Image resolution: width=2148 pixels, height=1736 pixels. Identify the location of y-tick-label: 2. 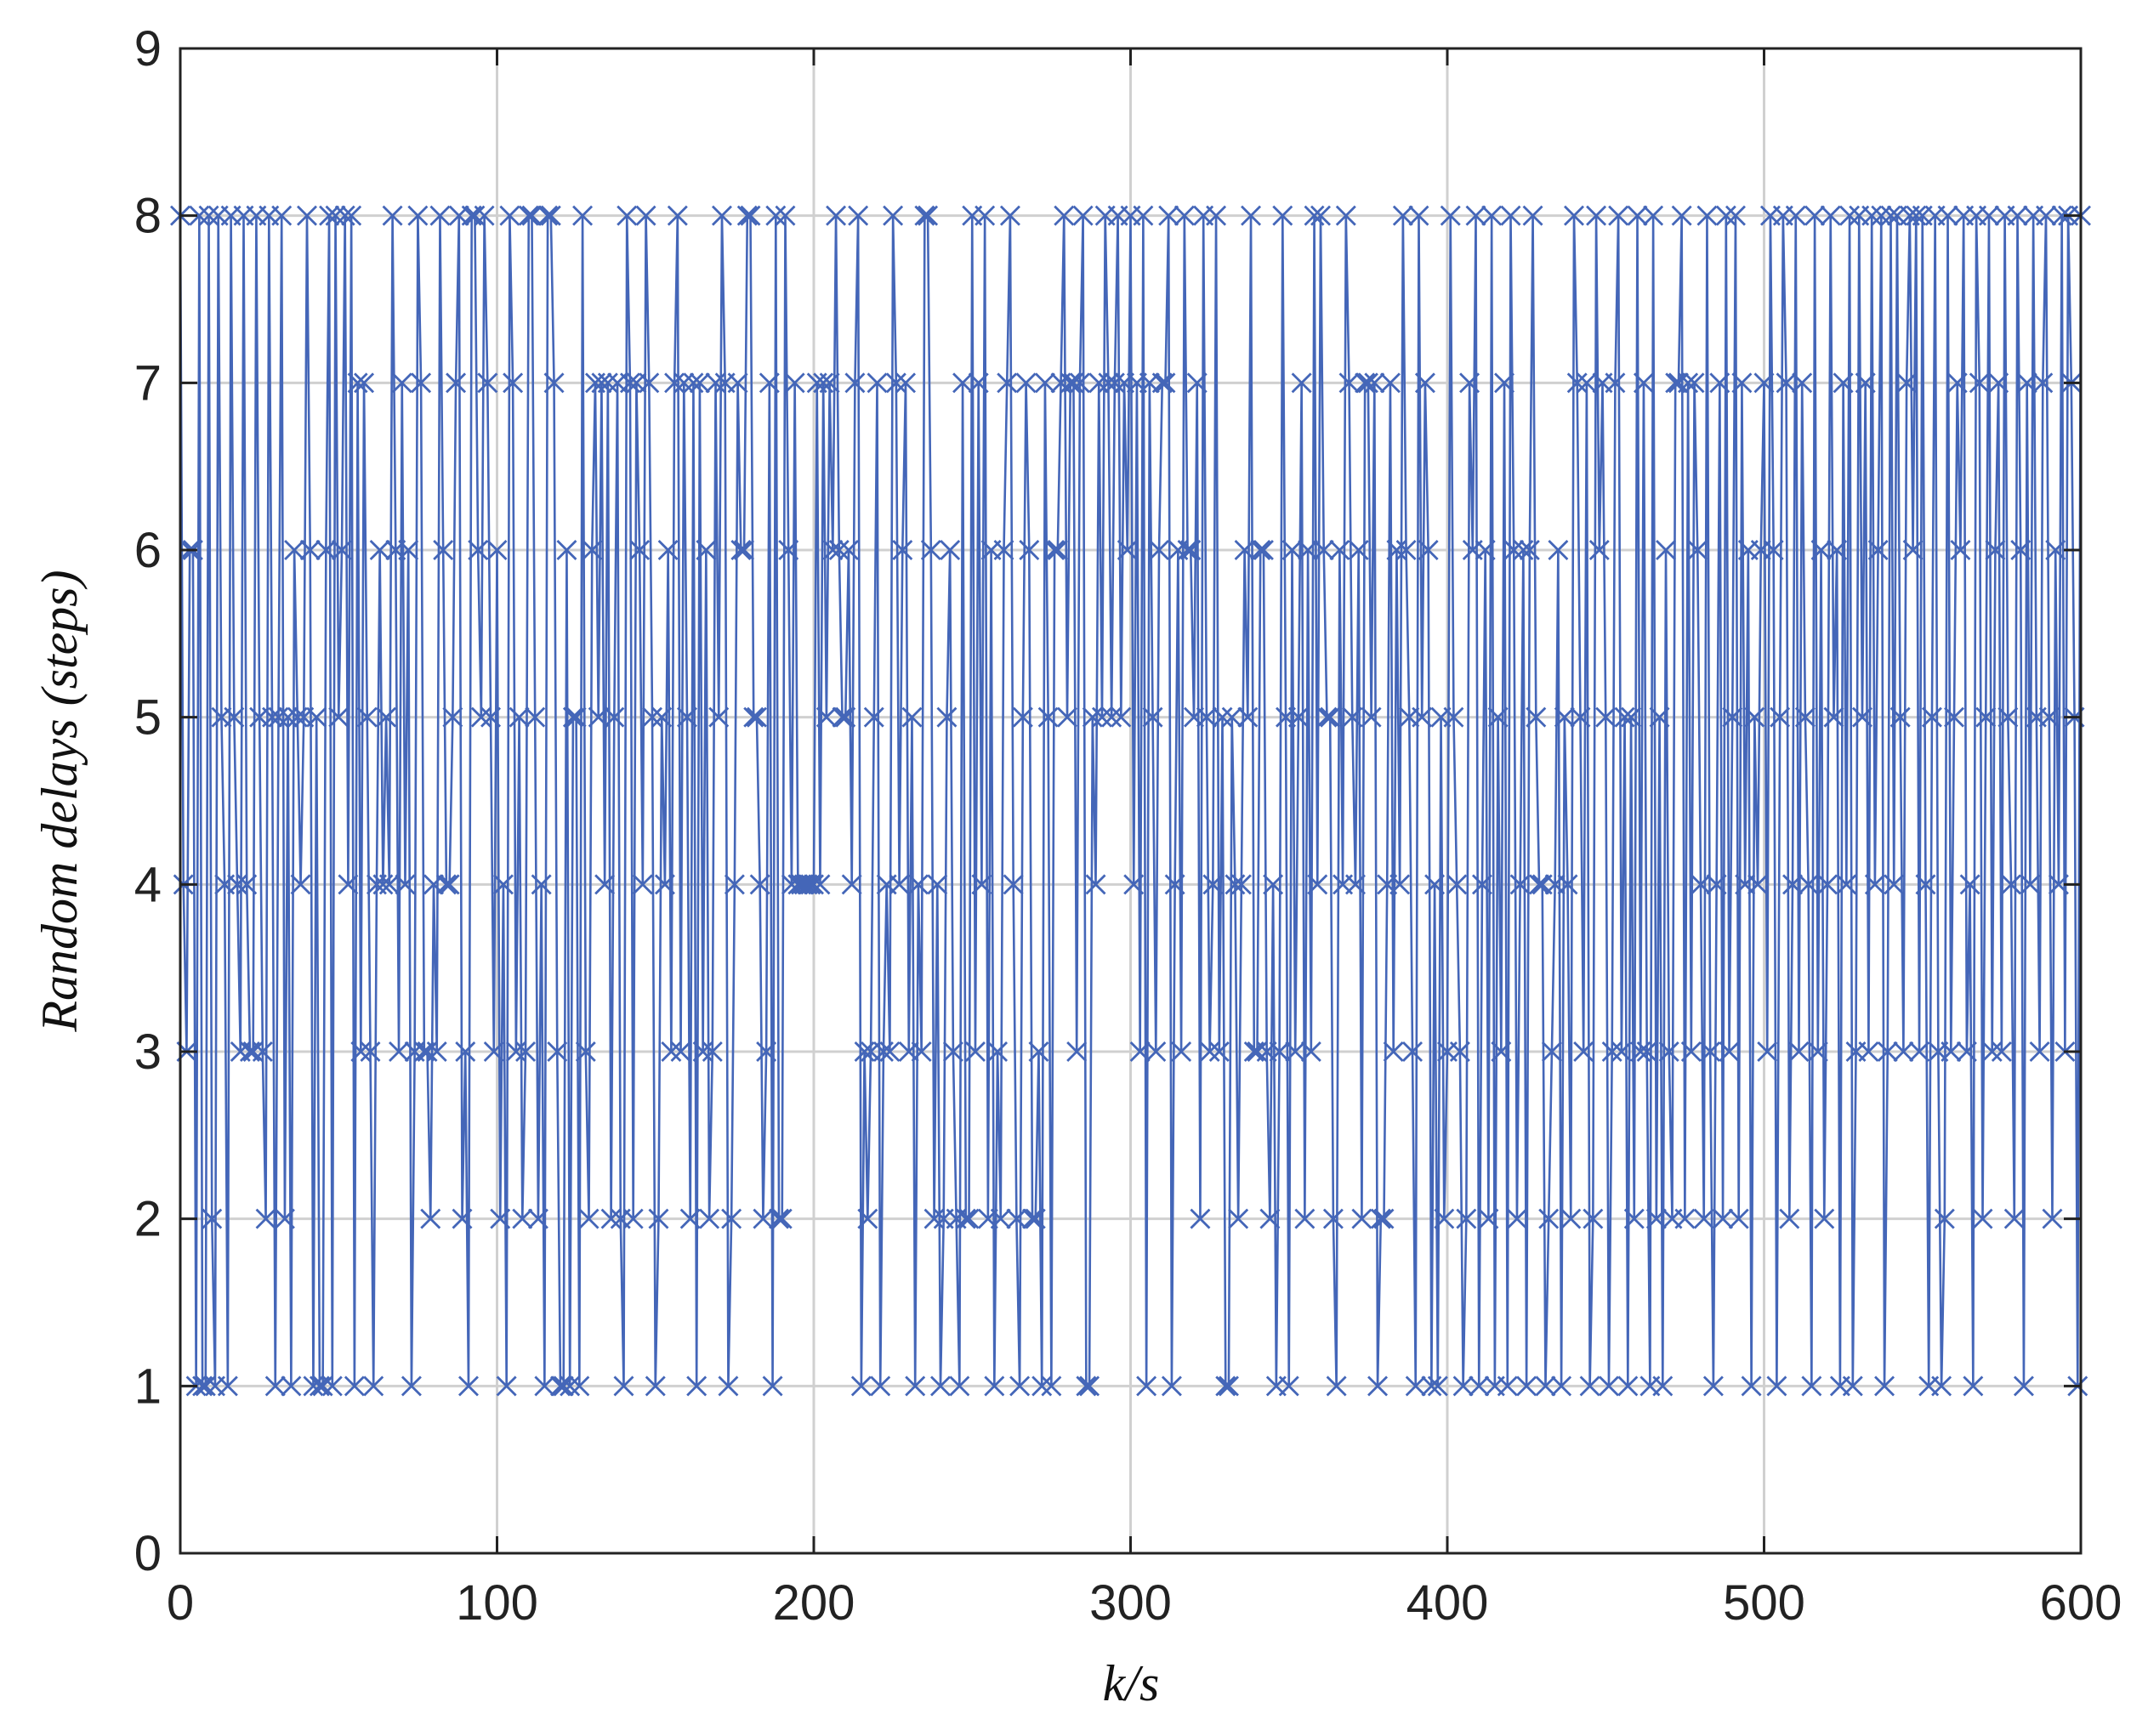
(148, 1219).